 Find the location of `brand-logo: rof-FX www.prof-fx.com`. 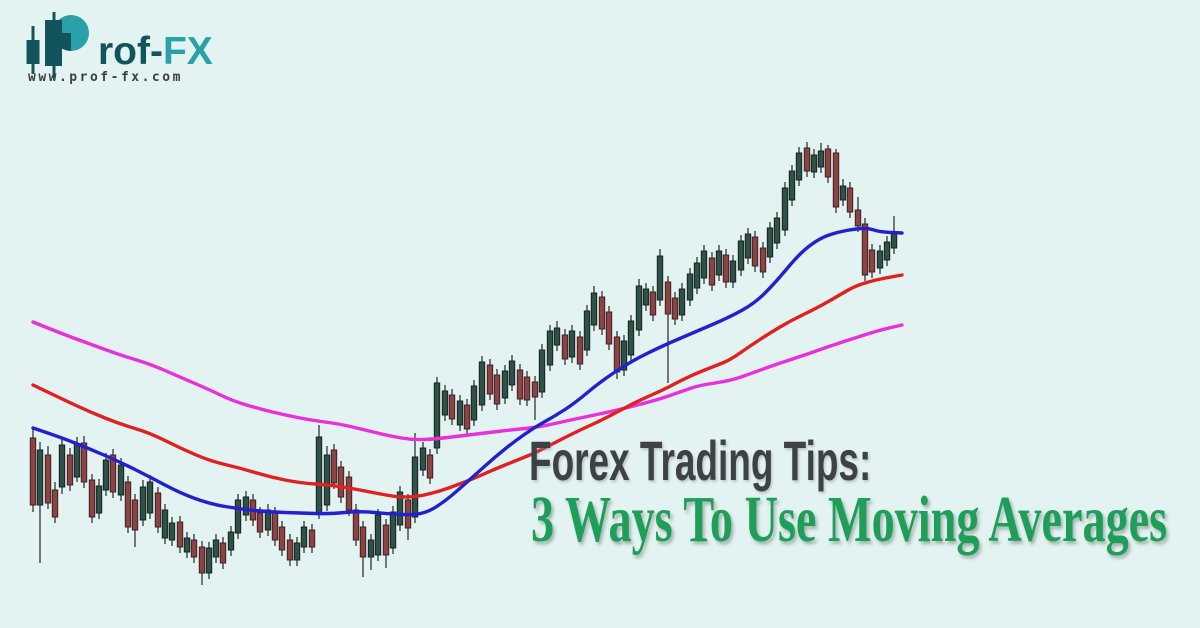

brand-logo: rof-FX www.prof-fx.com is located at coordinates (154, 51).